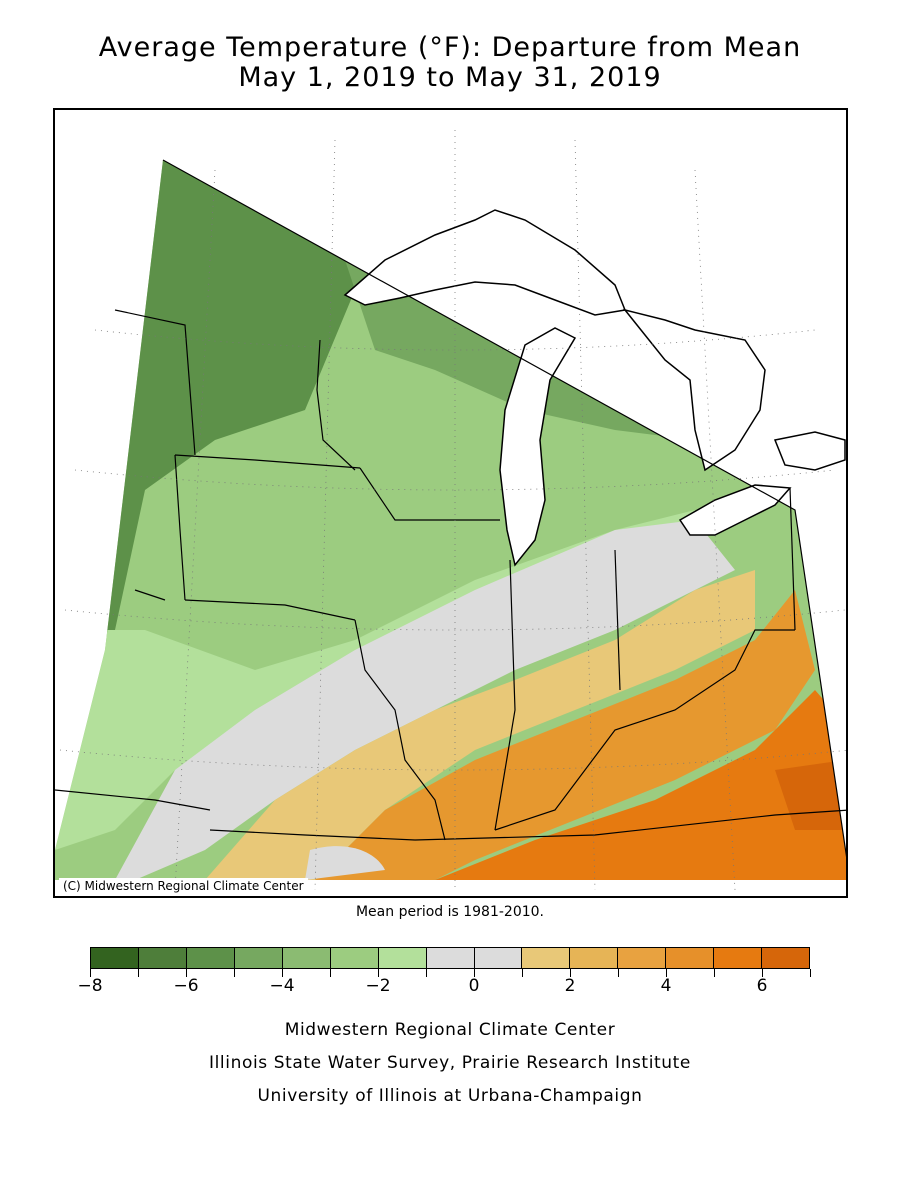 The height and width of the screenshot is (1200, 900). Describe the element at coordinates (644, 730) in the screenshot. I see `border-ohio-river` at that location.